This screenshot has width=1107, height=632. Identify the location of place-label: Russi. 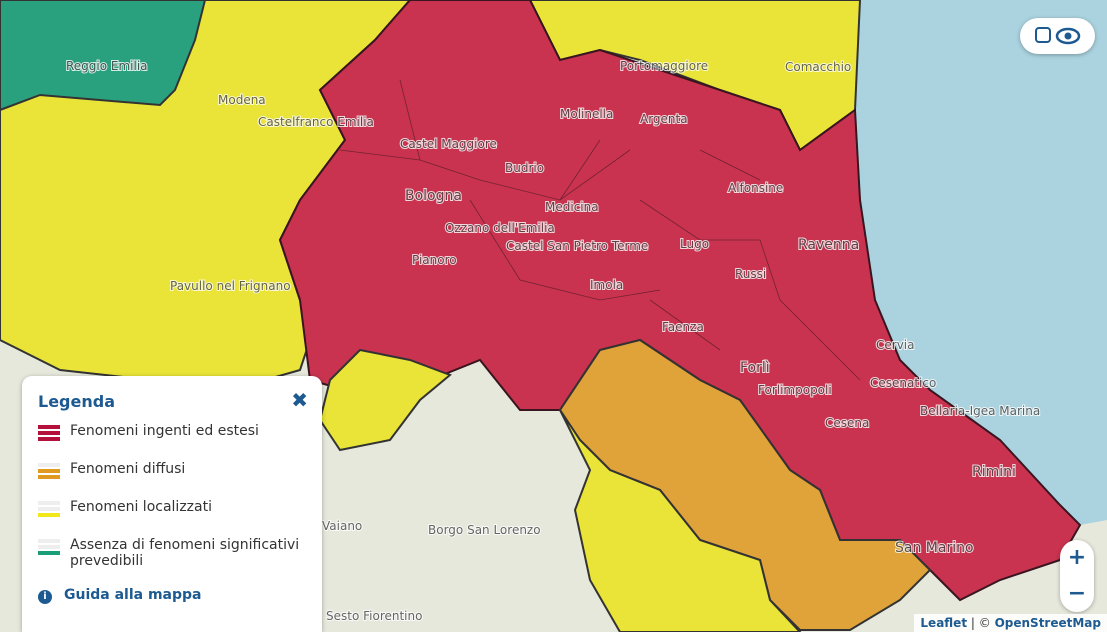
(750, 274).